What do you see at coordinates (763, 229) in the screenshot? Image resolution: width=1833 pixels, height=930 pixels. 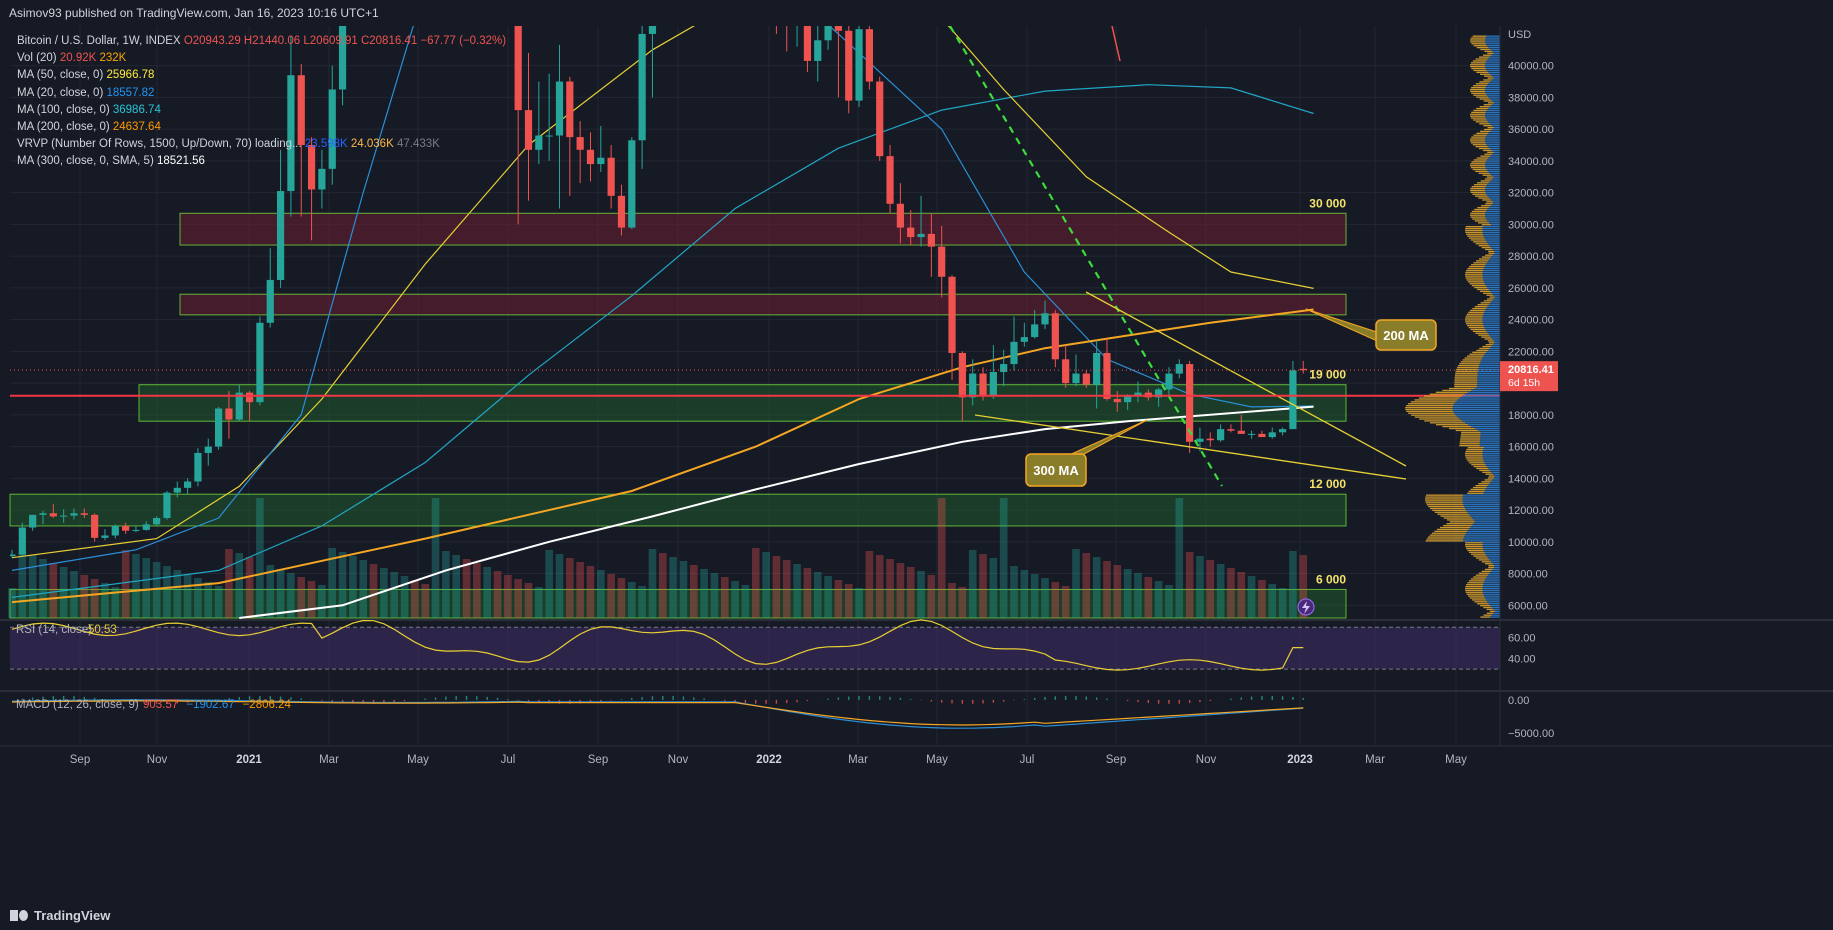 I see `zone-resistance` at bounding box center [763, 229].